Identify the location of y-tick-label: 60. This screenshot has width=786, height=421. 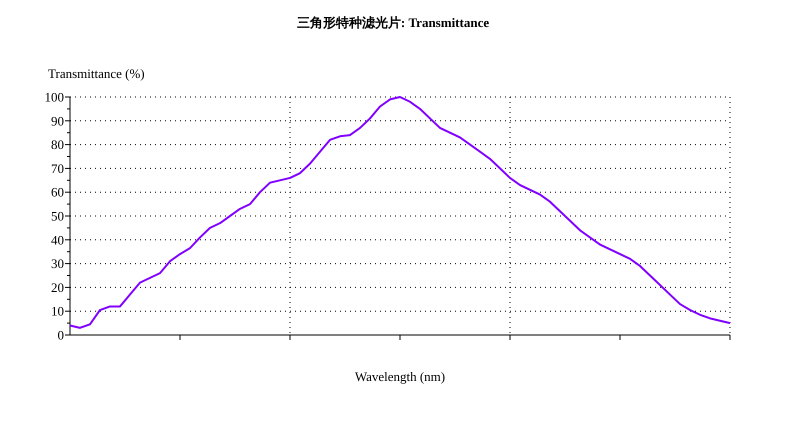
(57, 192).